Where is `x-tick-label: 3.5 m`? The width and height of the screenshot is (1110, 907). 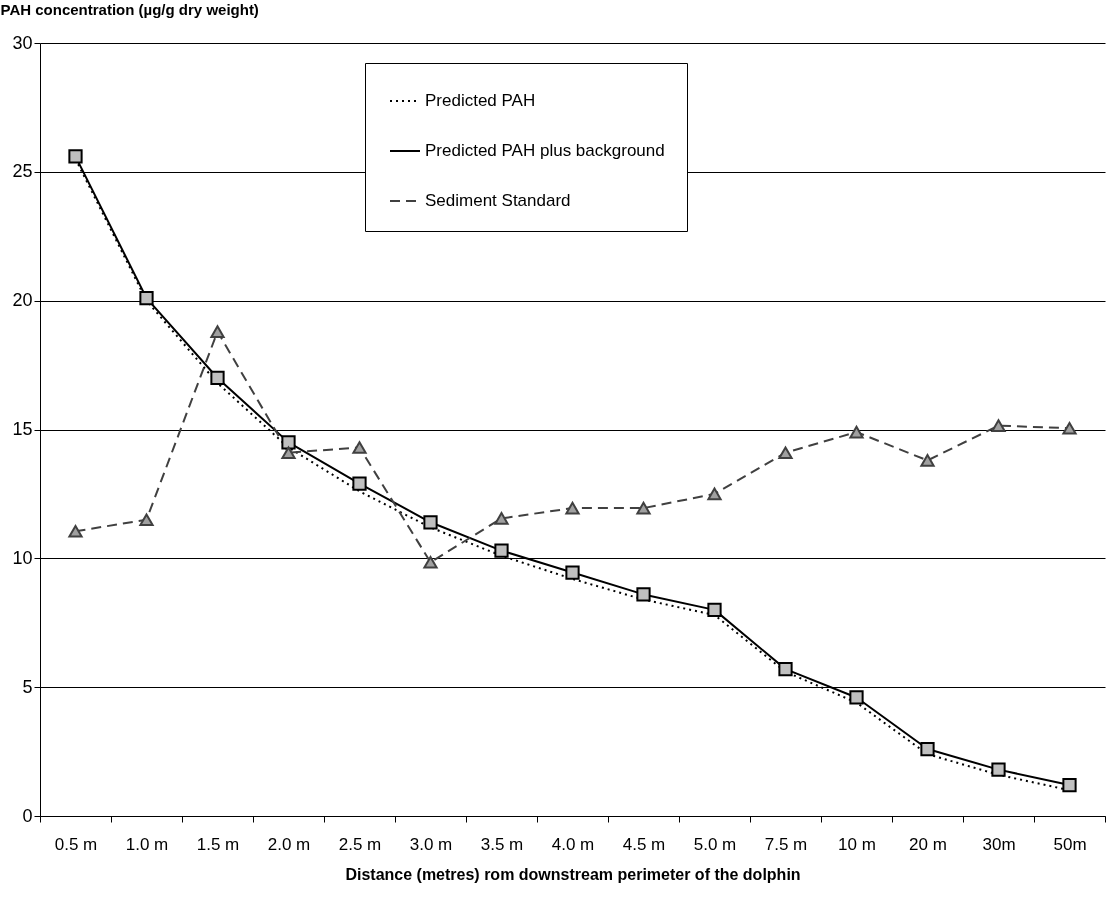 x-tick-label: 3.5 m is located at coordinates (502, 844).